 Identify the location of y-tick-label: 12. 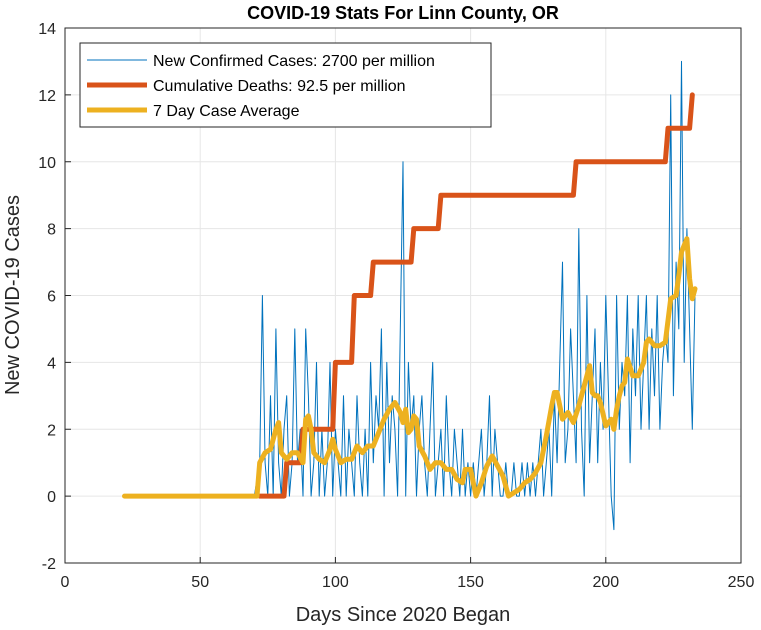
(47, 96).